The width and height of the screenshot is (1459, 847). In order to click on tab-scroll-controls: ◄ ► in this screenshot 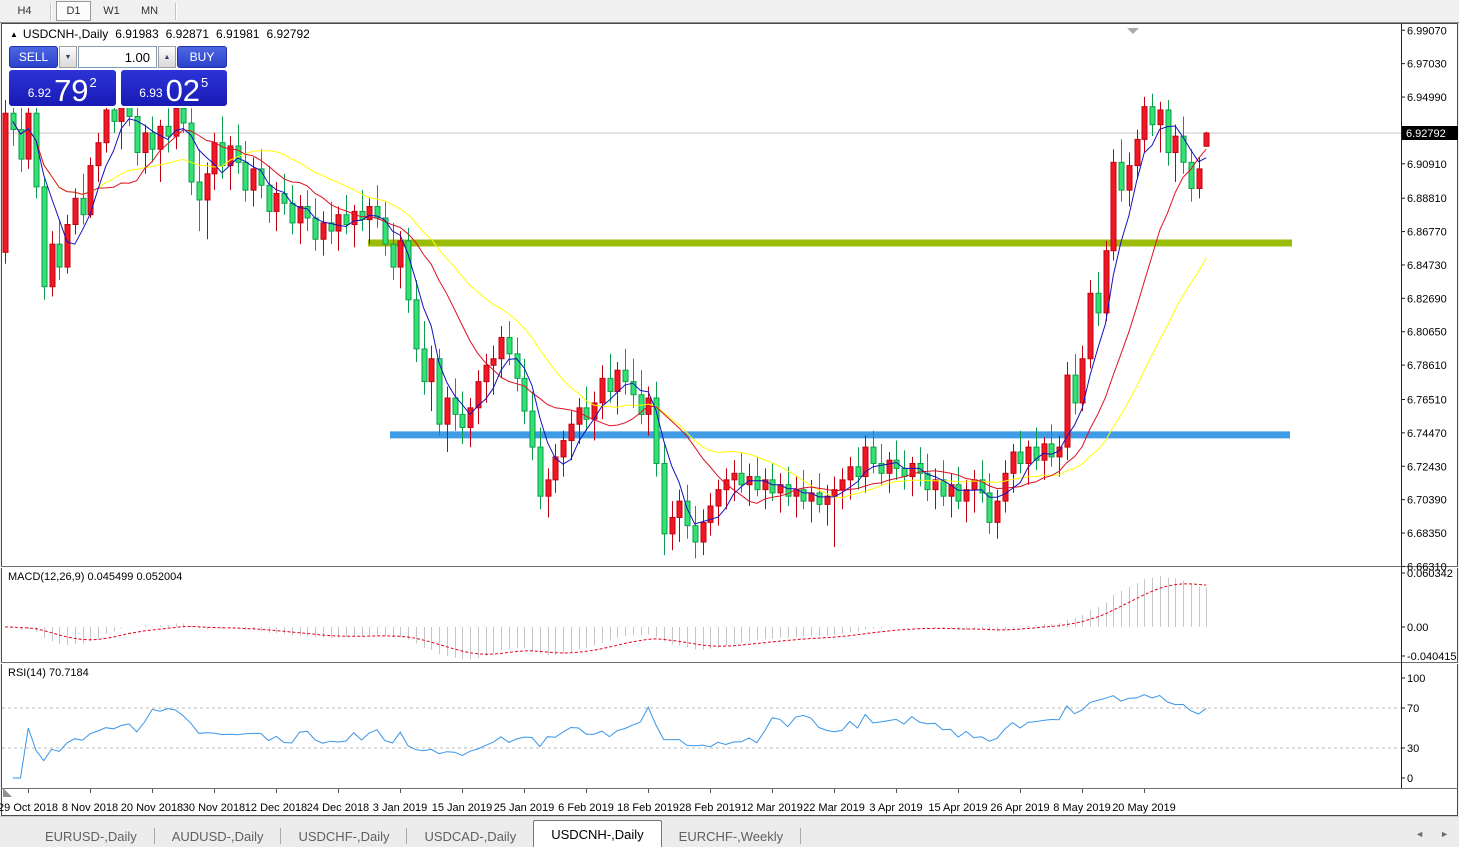, I will do `click(1432, 834)`.